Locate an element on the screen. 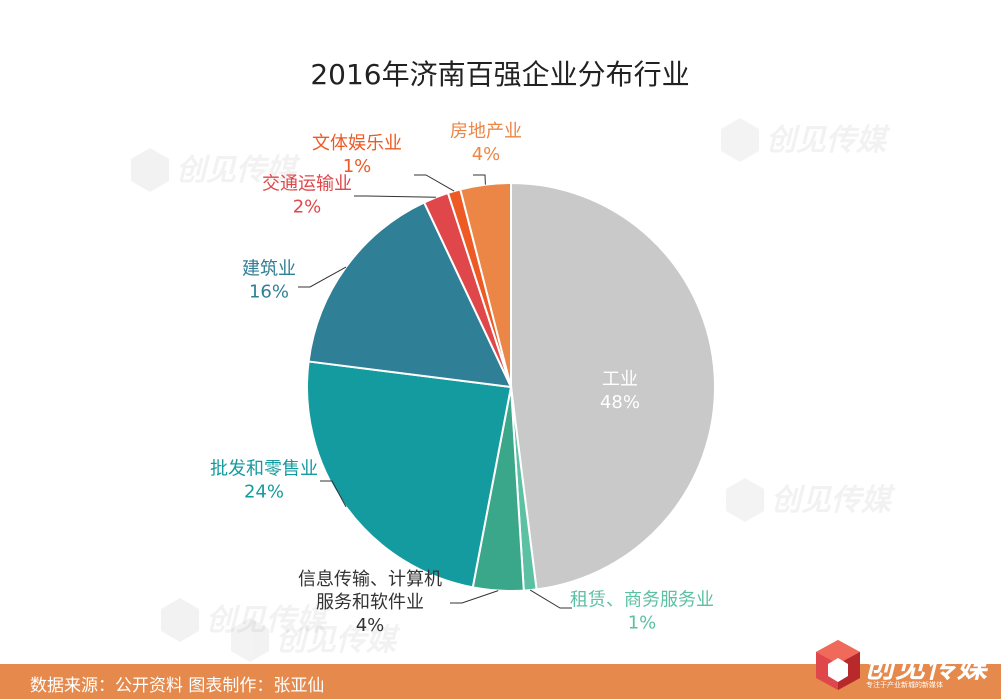 This screenshot has height=699, width=1001. slice-8-leader-line is located at coordinates (479, 179).